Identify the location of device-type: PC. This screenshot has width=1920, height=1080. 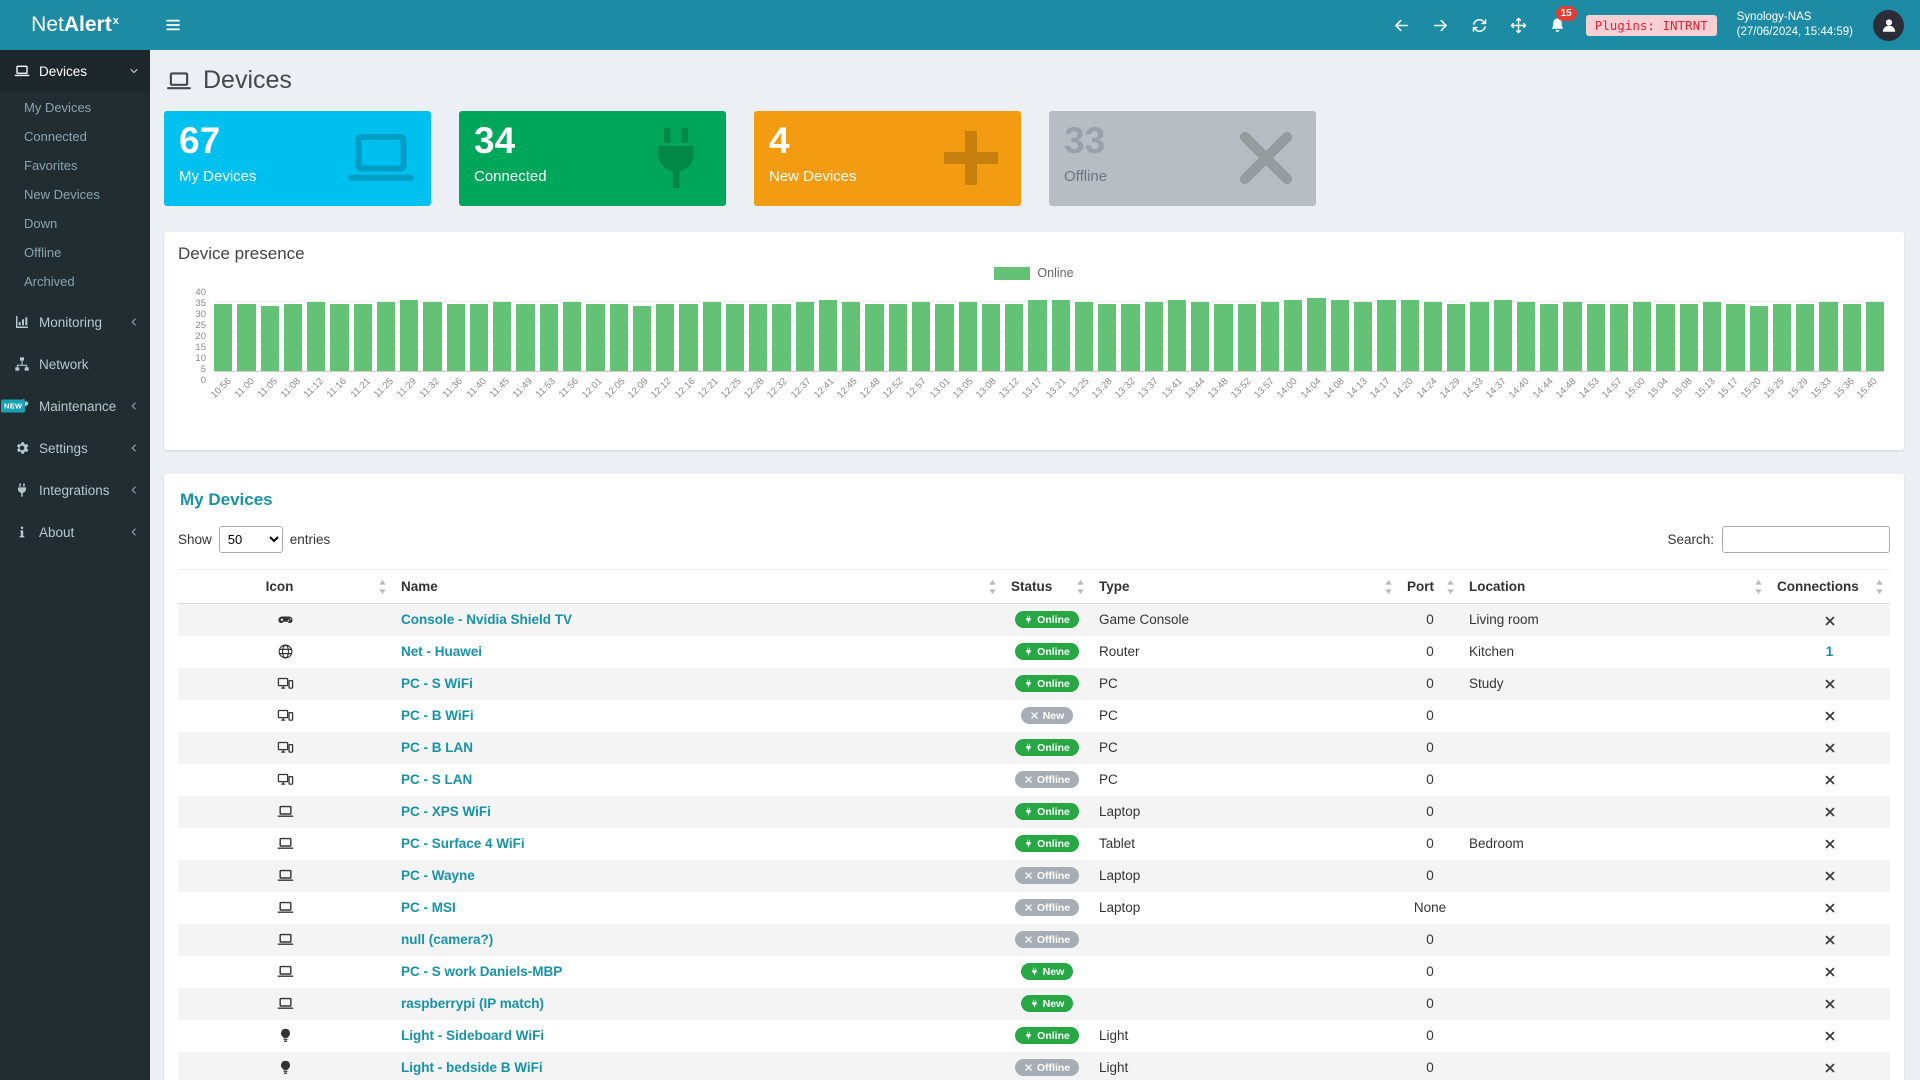
(1108, 715).